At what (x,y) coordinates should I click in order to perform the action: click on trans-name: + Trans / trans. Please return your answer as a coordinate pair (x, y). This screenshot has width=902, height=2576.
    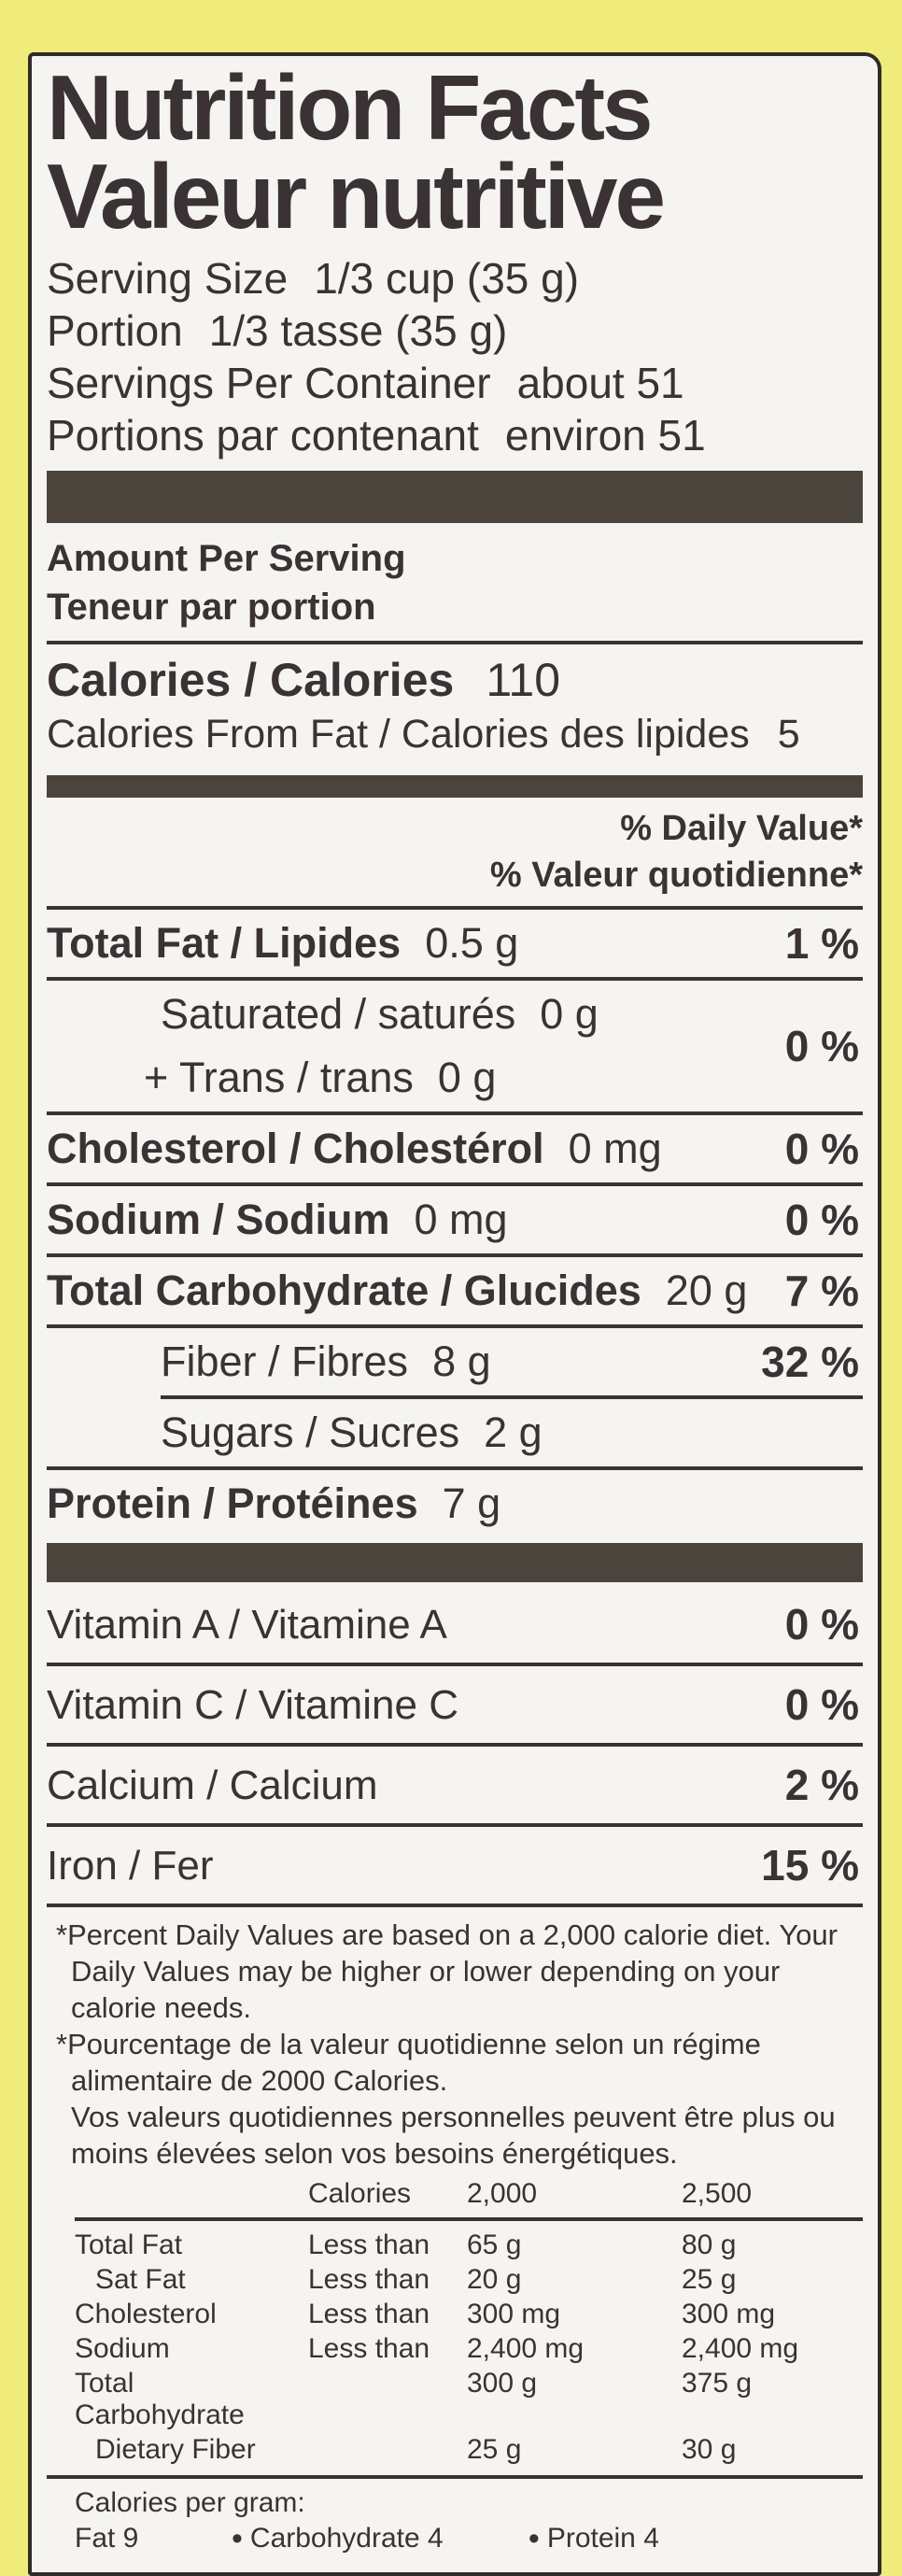
    Looking at the image, I should click on (279, 1077).